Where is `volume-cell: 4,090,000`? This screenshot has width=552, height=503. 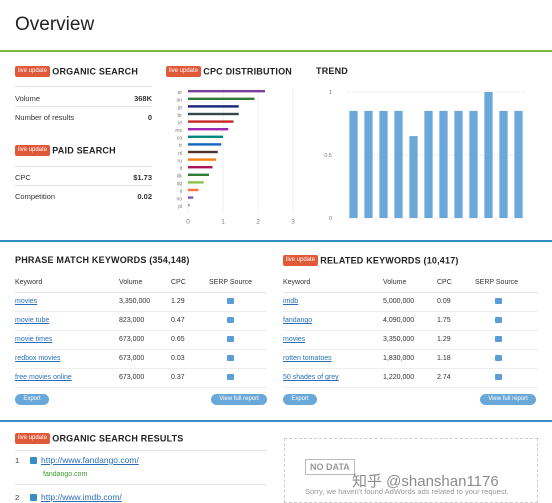
volume-cell: 4,090,000 is located at coordinates (410, 321).